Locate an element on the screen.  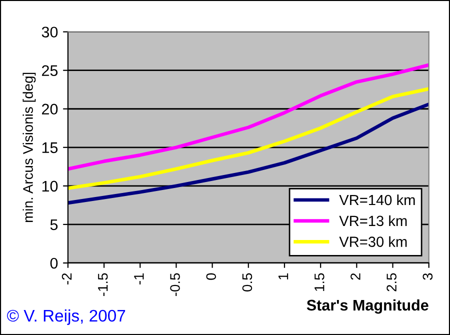
x-tick-label: 0 is located at coordinates (211, 276).